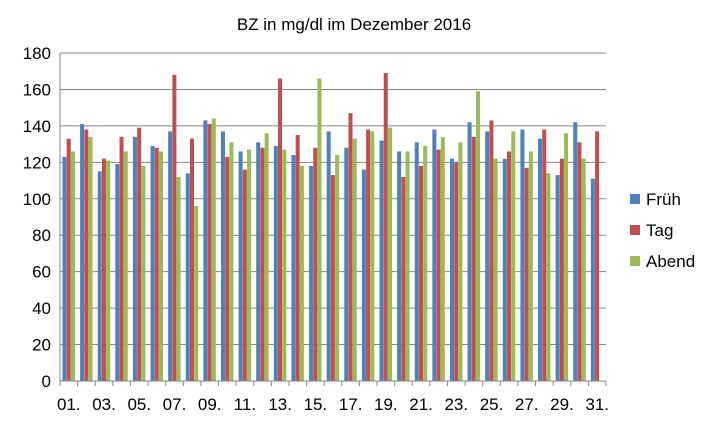 The width and height of the screenshot is (708, 428). I want to click on x-tick-label: 27., so click(527, 404).